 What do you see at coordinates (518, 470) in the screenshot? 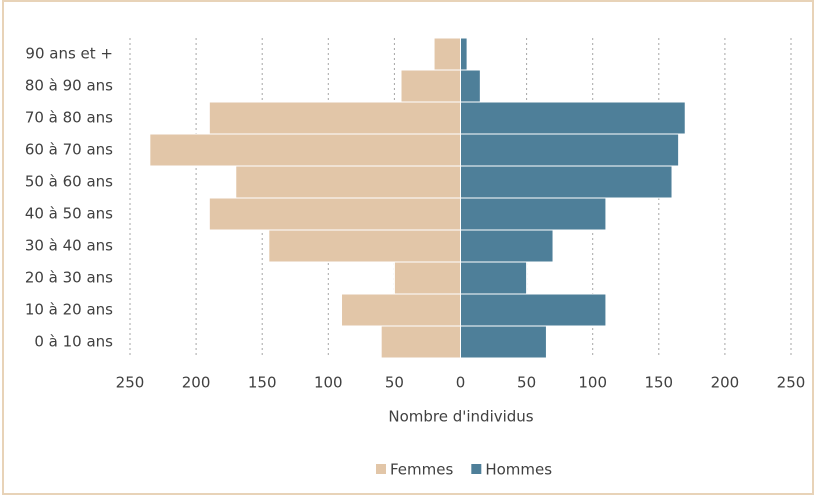
I see `legend-label: Hommes` at bounding box center [518, 470].